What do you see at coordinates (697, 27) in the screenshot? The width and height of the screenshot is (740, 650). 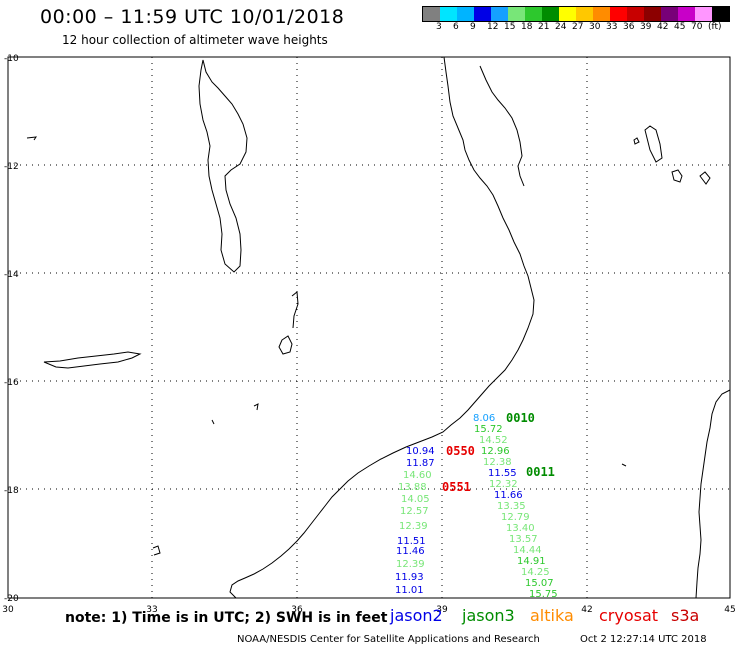 I see `legend-label: 70` at bounding box center [697, 27].